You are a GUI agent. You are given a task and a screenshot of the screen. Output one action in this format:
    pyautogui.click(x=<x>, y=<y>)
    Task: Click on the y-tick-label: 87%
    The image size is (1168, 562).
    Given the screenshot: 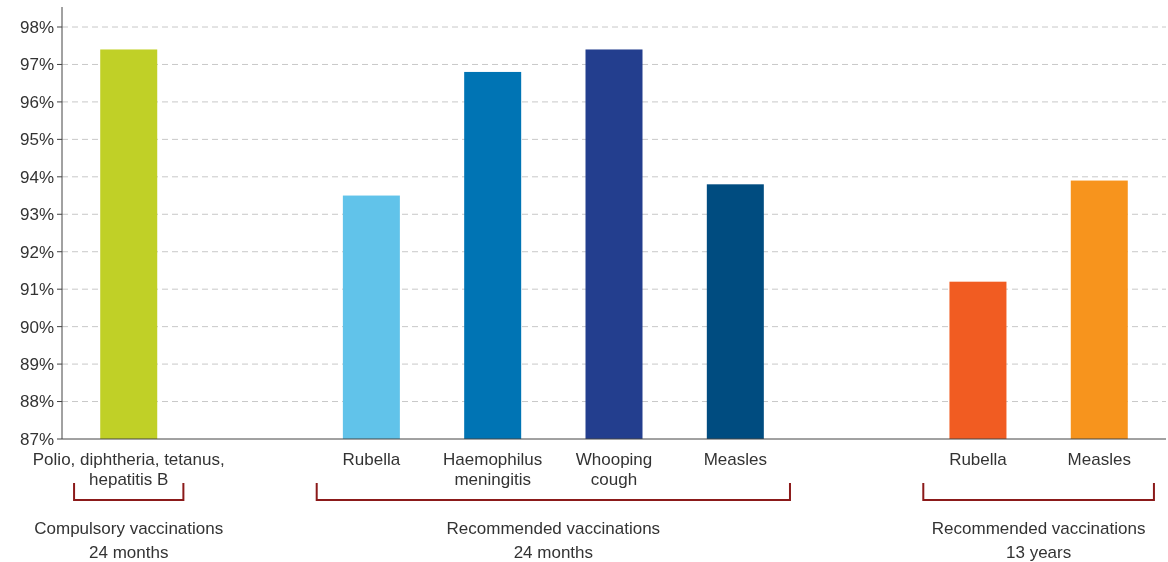 What is the action you would take?
    pyautogui.click(x=36, y=439)
    